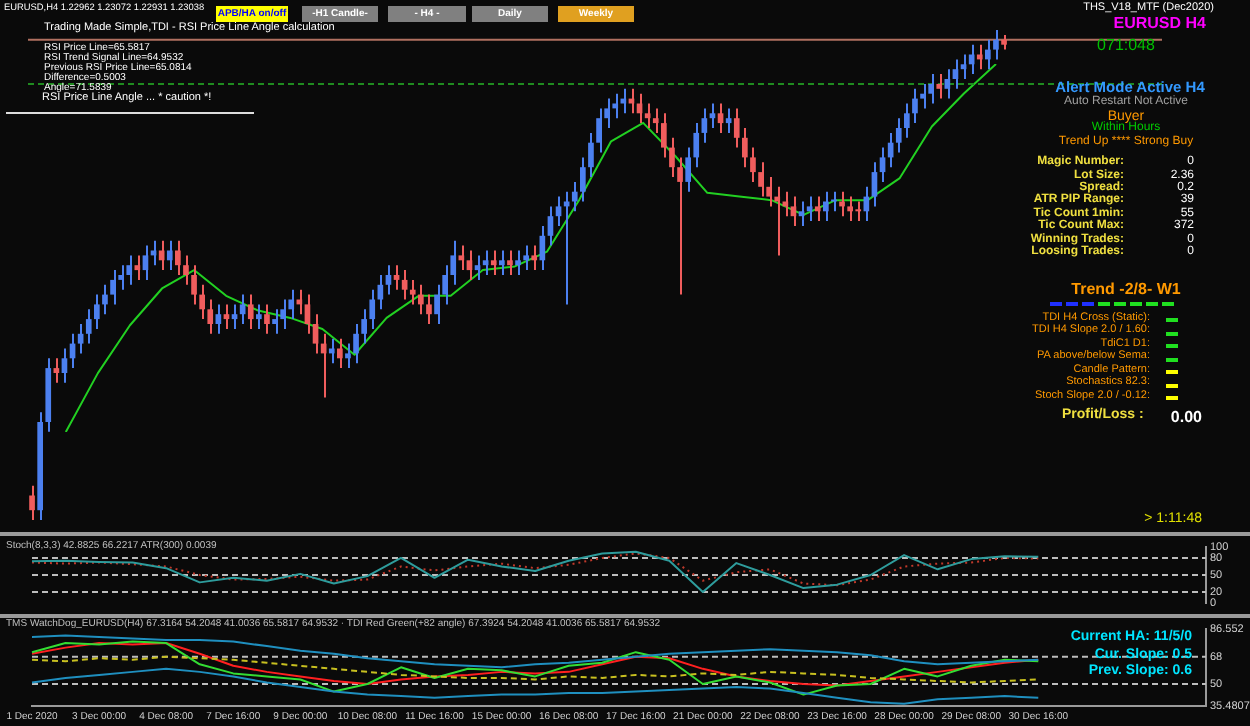 The height and width of the screenshot is (726, 1250). Describe the element at coordinates (1159, 23) in the screenshot. I see `text: EURUSD H4` at that location.